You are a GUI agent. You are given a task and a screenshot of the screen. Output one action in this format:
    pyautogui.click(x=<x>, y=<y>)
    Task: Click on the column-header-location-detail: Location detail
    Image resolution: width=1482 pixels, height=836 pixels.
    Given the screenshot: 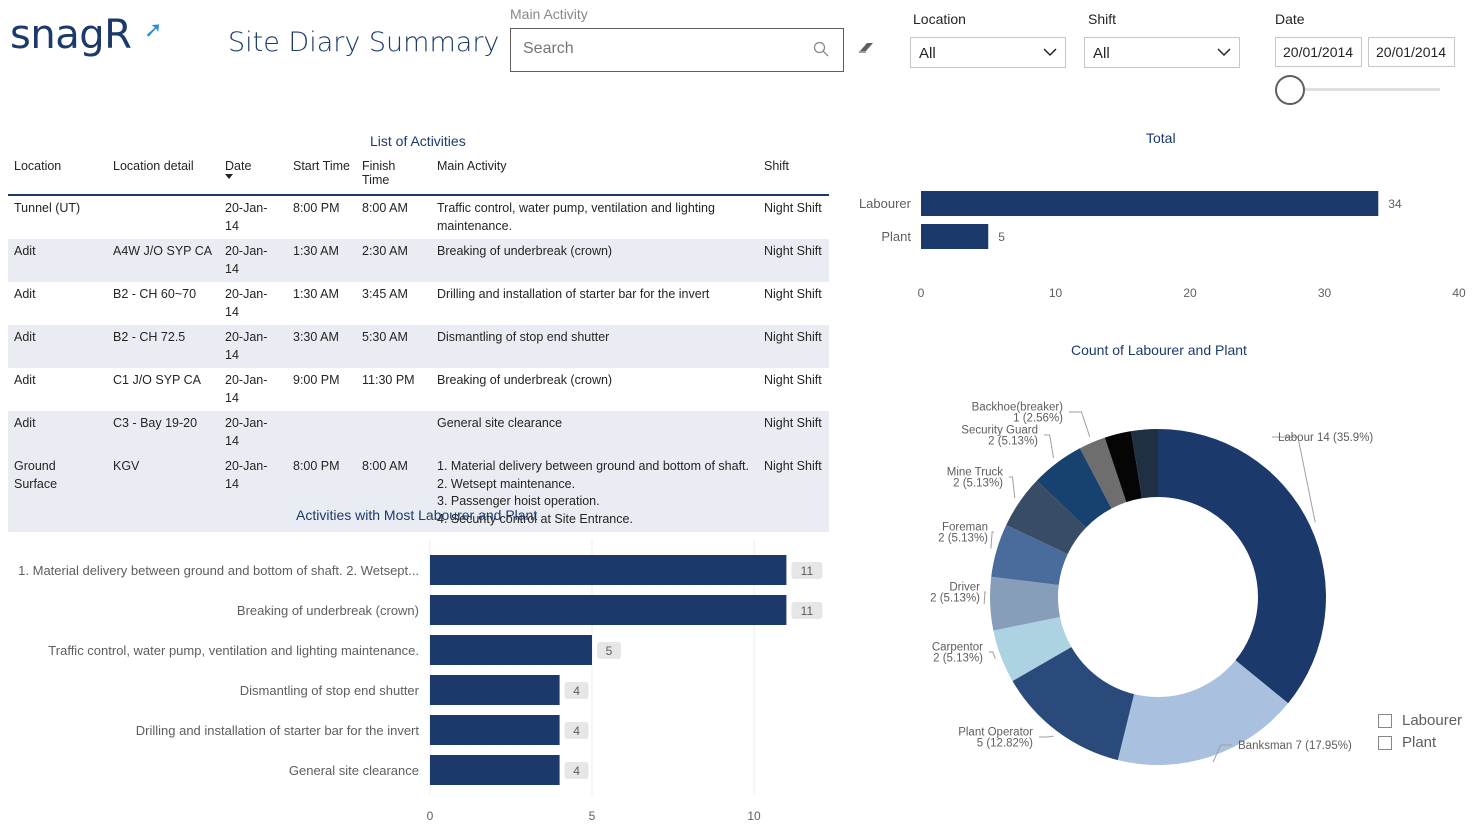 What is the action you would take?
    pyautogui.click(x=163, y=176)
    